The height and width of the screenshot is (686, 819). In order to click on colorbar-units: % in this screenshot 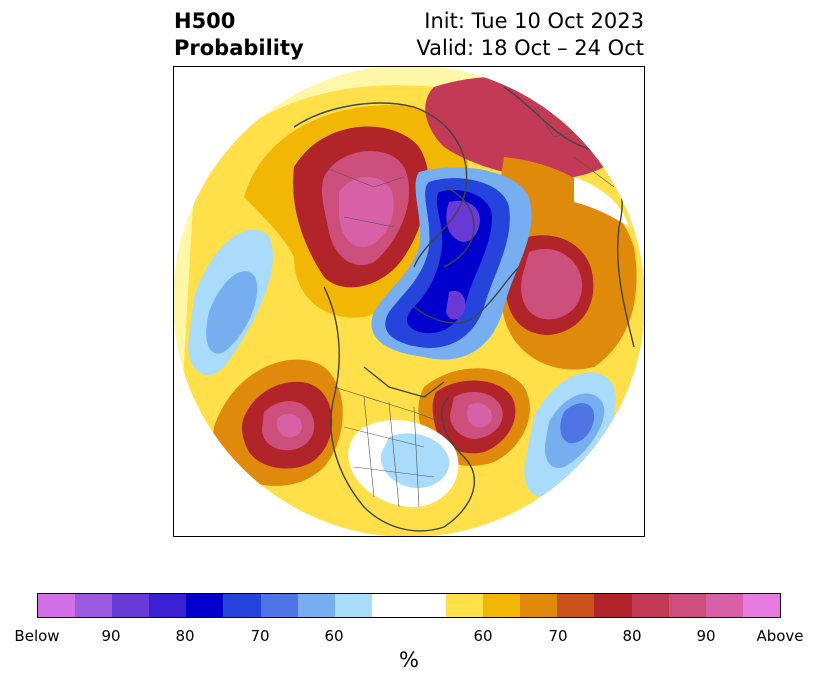, I will do `click(409, 660)`.